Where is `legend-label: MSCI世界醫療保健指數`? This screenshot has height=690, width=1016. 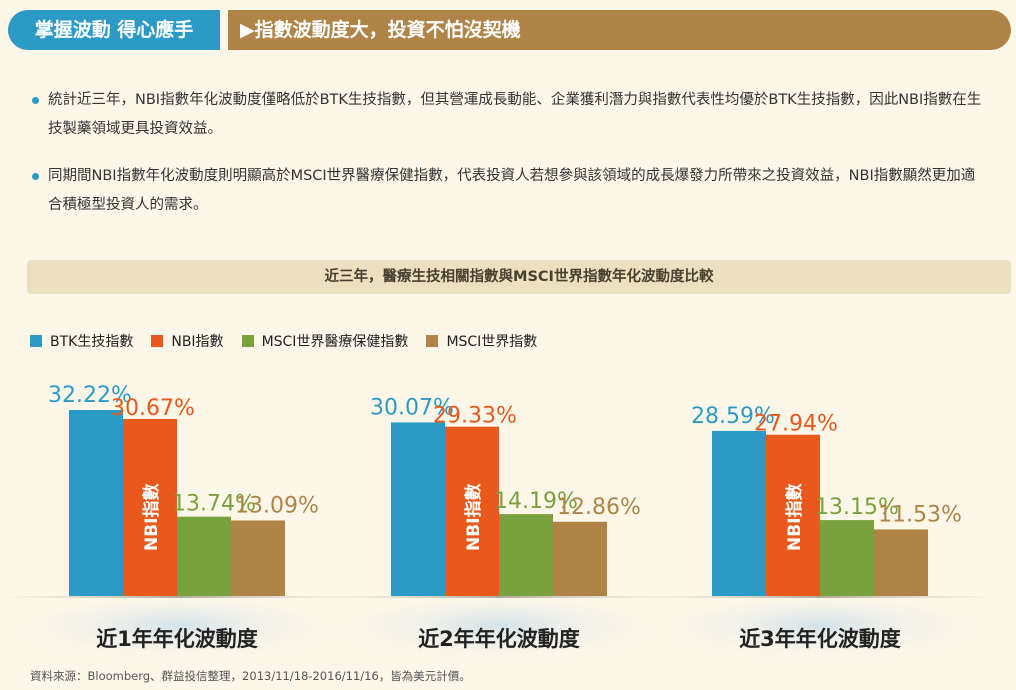
legend-label: MSCI世界醫療保健指數 is located at coordinates (335, 342).